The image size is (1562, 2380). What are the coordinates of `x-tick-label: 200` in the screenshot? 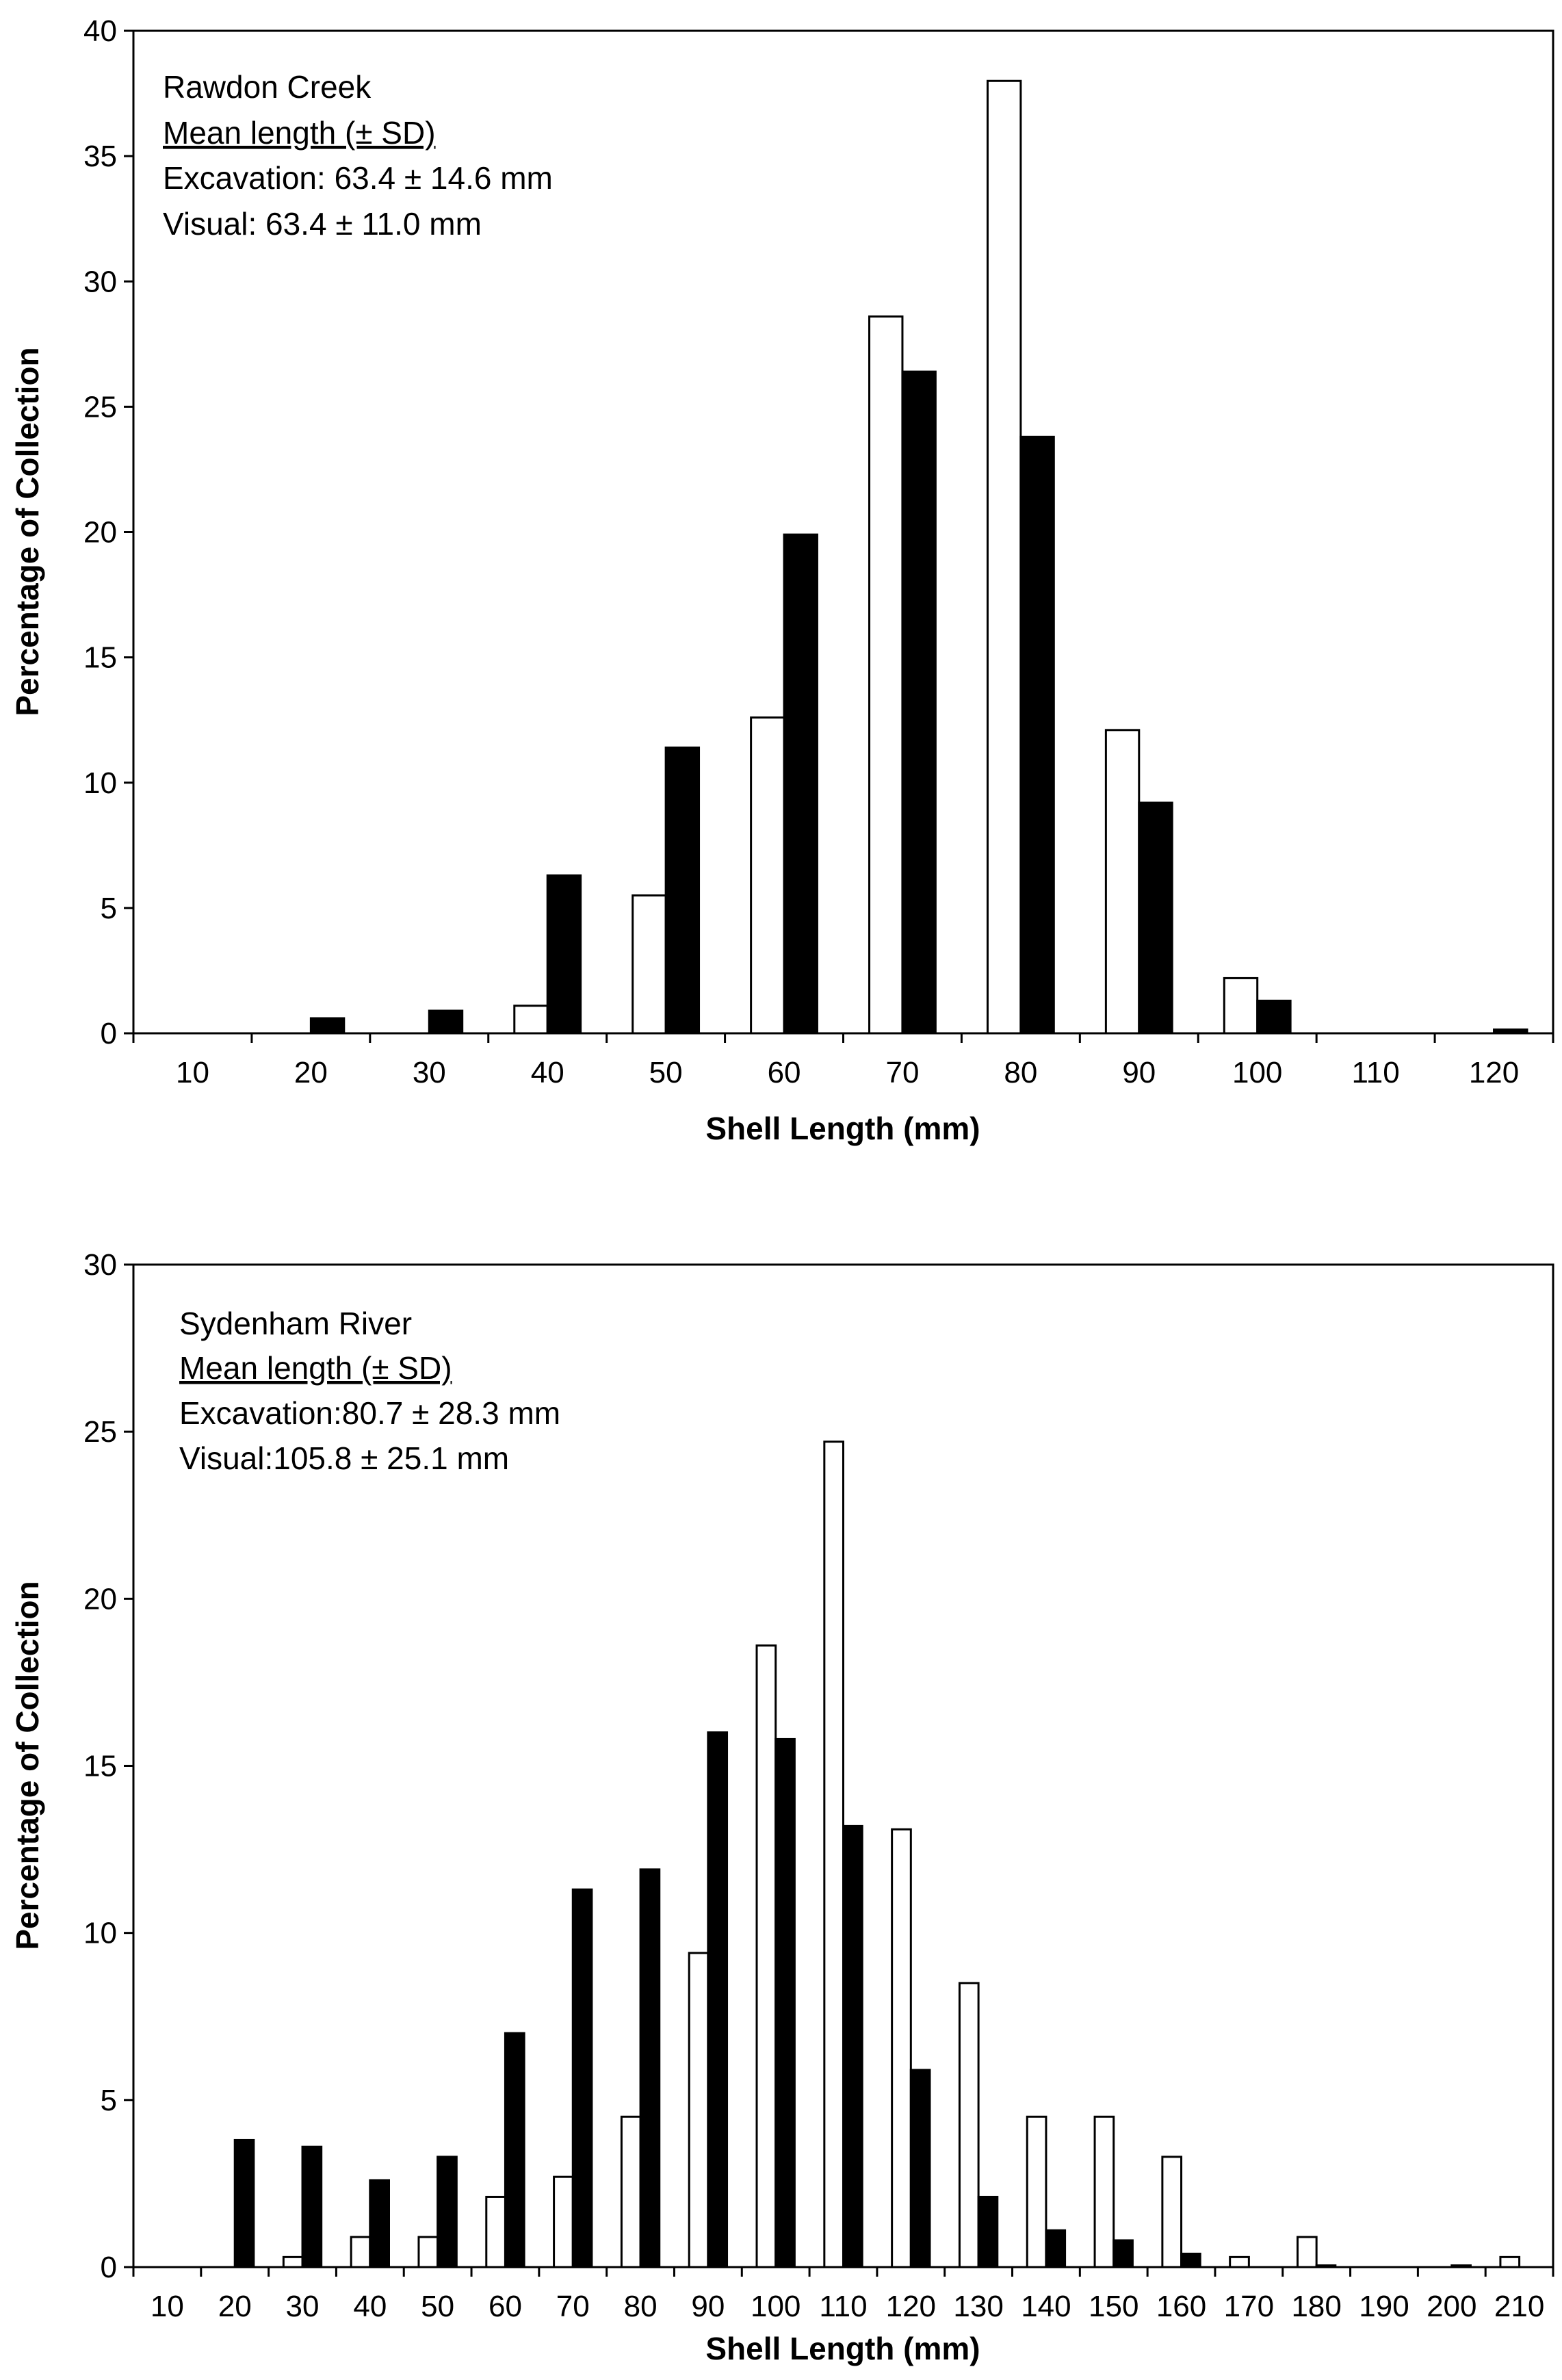 It's located at (1451, 2306).